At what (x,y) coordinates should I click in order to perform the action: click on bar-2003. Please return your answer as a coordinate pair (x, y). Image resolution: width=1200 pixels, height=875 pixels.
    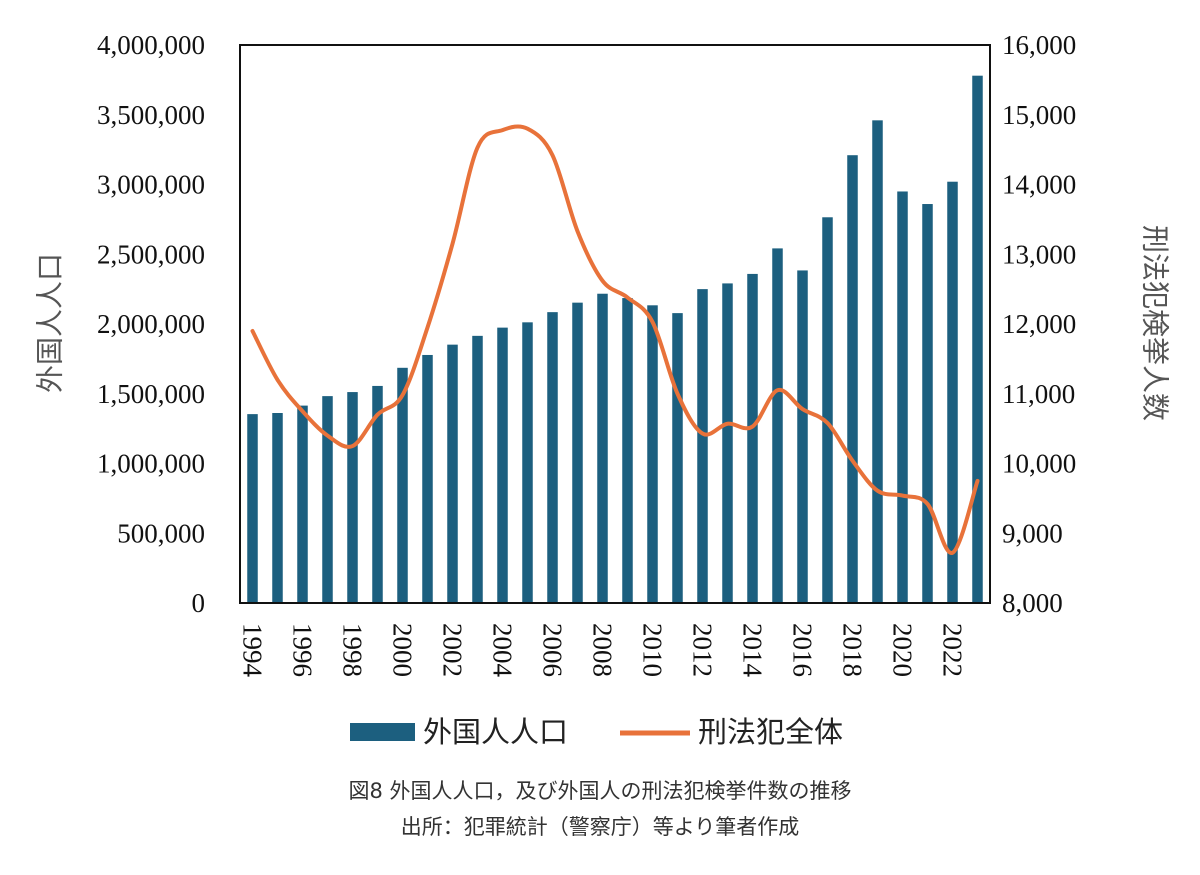
    Looking at the image, I should click on (477, 469).